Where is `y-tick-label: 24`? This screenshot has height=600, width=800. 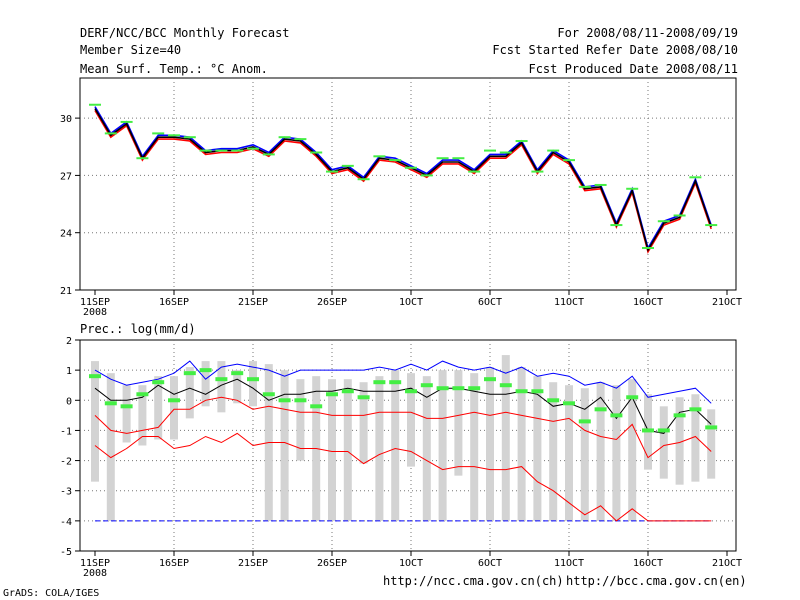
y-tick-label: 24 is located at coordinates (66, 234).